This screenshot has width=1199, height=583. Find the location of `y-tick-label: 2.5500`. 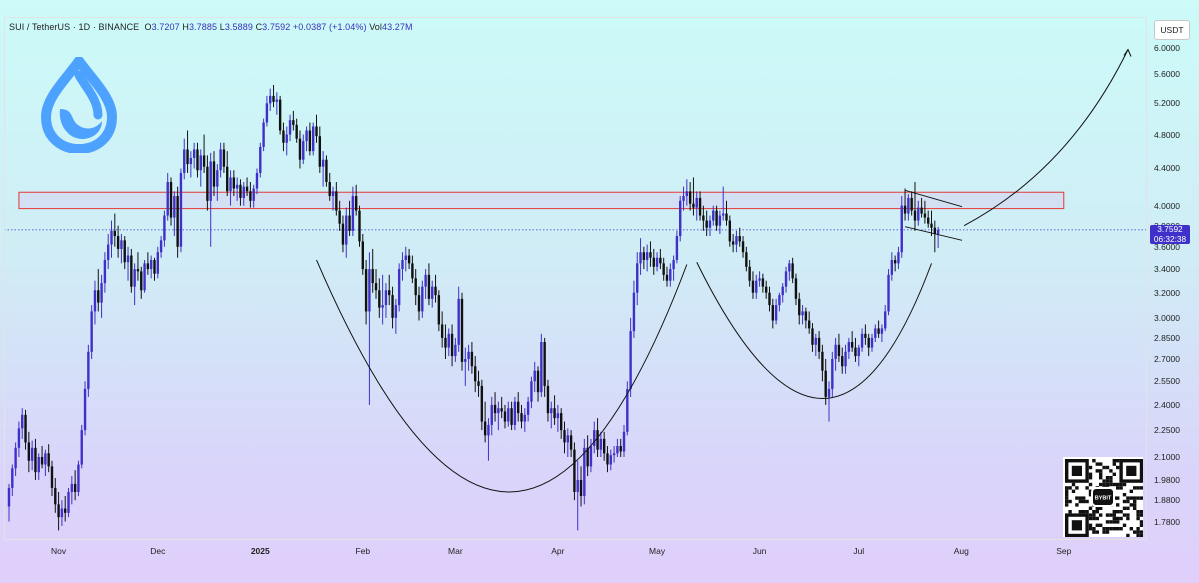

y-tick-label: 2.5500 is located at coordinates (1167, 381).